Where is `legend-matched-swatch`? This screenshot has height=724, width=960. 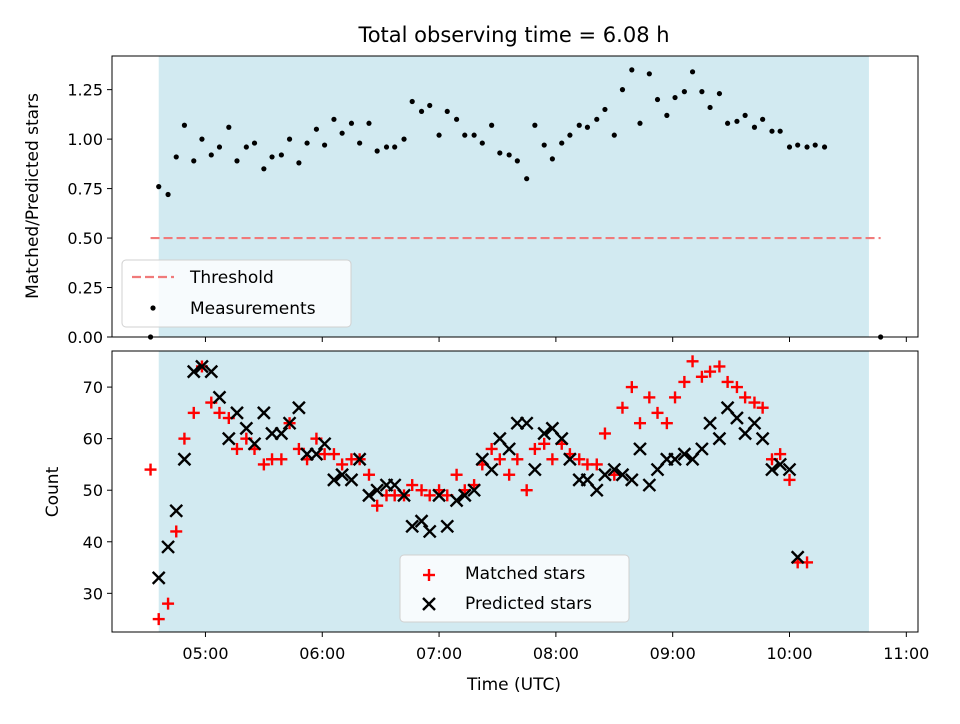
legend-matched-swatch is located at coordinates (429, 575).